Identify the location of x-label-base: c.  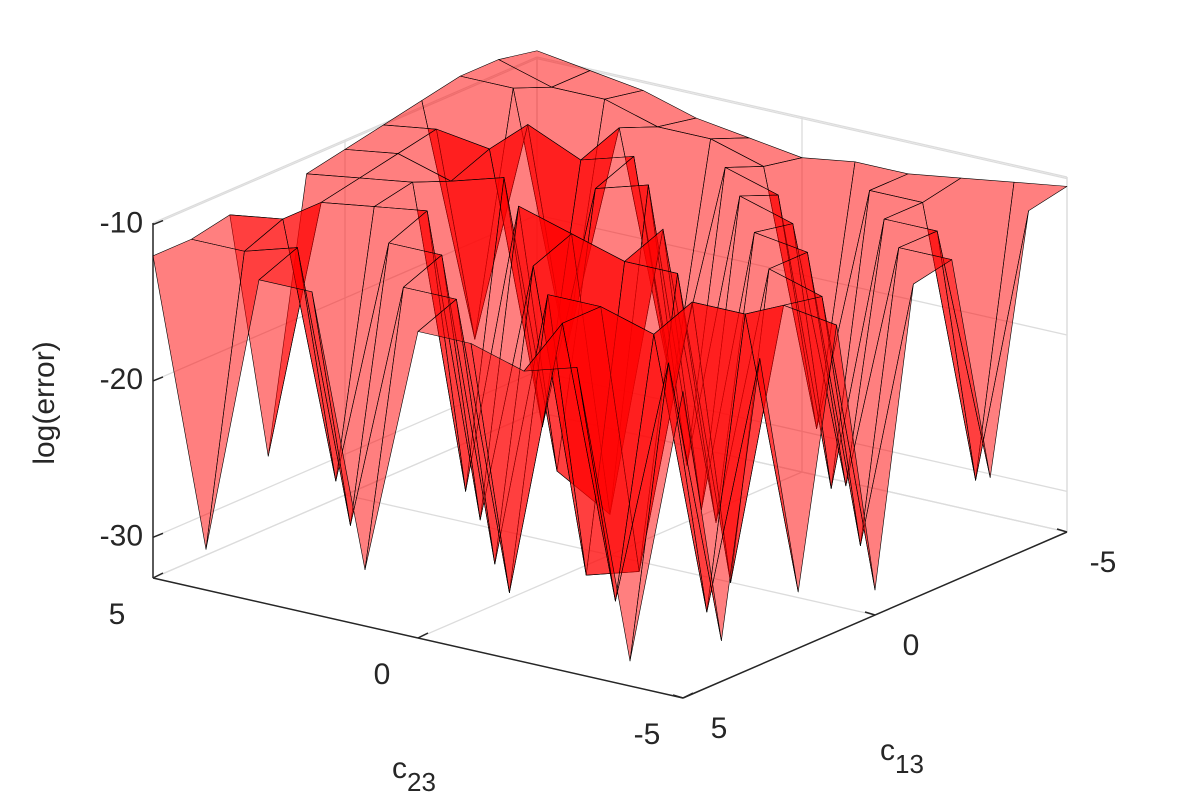
(887, 750).